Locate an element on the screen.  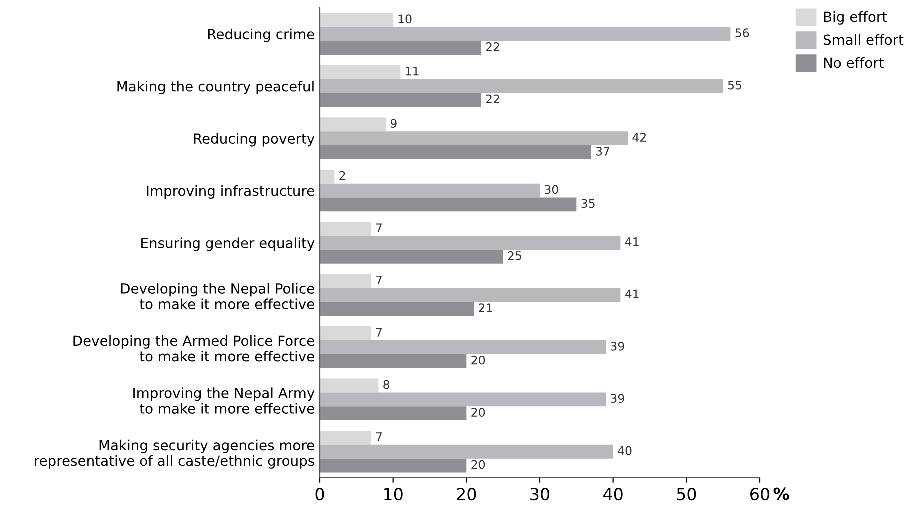
data-label: 21 is located at coordinates (485, 308).